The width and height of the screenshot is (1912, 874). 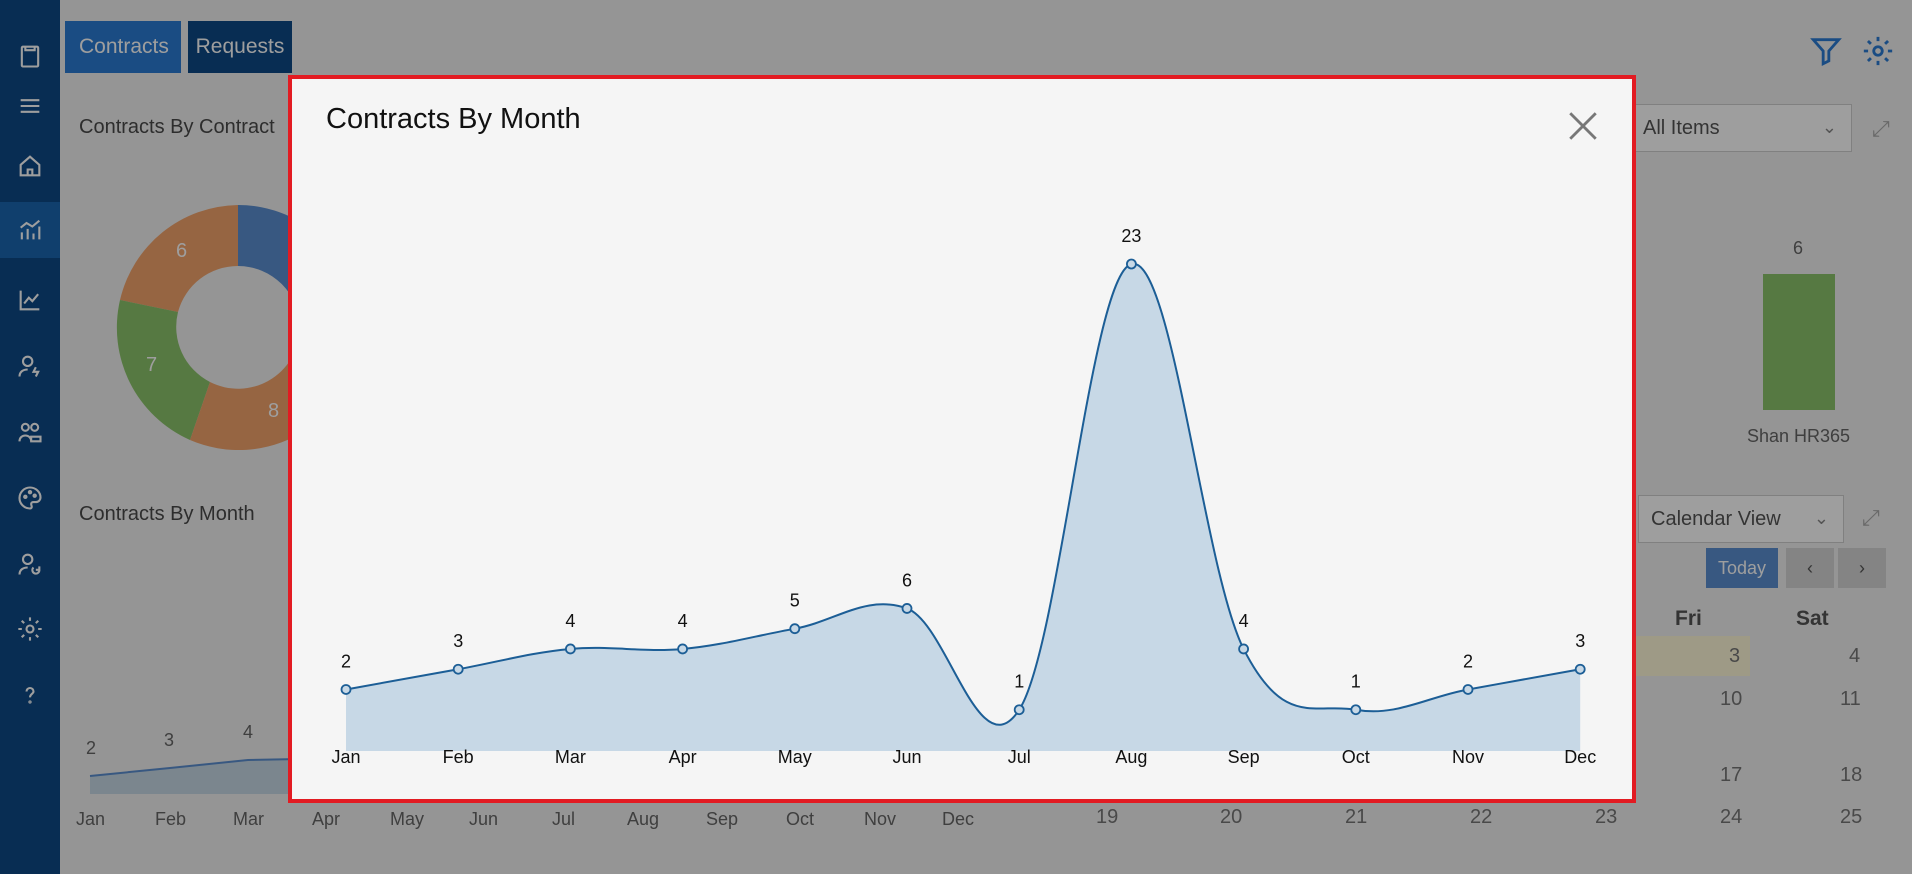 What do you see at coordinates (906, 757) in the screenshot?
I see `x-tick-label: Jun` at bounding box center [906, 757].